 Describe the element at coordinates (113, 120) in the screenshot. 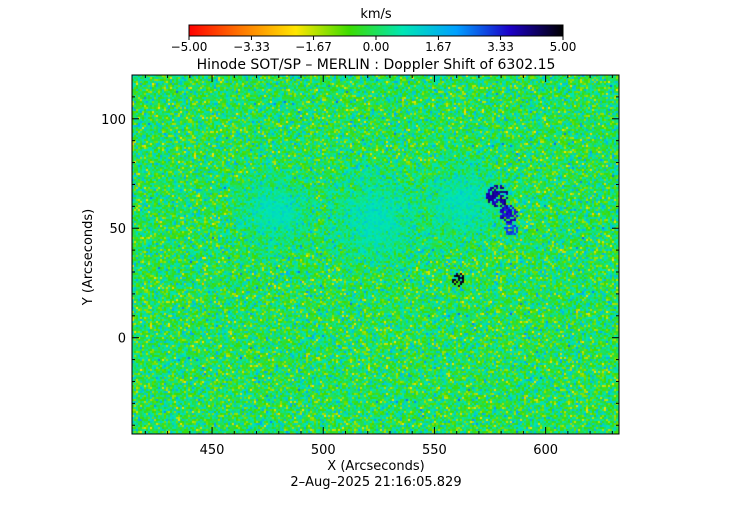

I see `y-tick-label: 100` at that location.